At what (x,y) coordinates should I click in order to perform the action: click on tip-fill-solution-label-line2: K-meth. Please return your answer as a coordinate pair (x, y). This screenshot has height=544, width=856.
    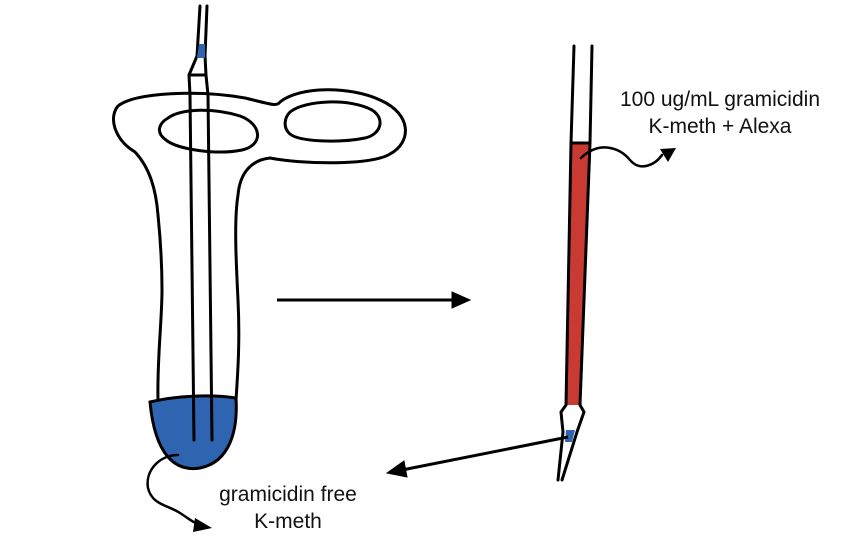
    Looking at the image, I should click on (288, 521).